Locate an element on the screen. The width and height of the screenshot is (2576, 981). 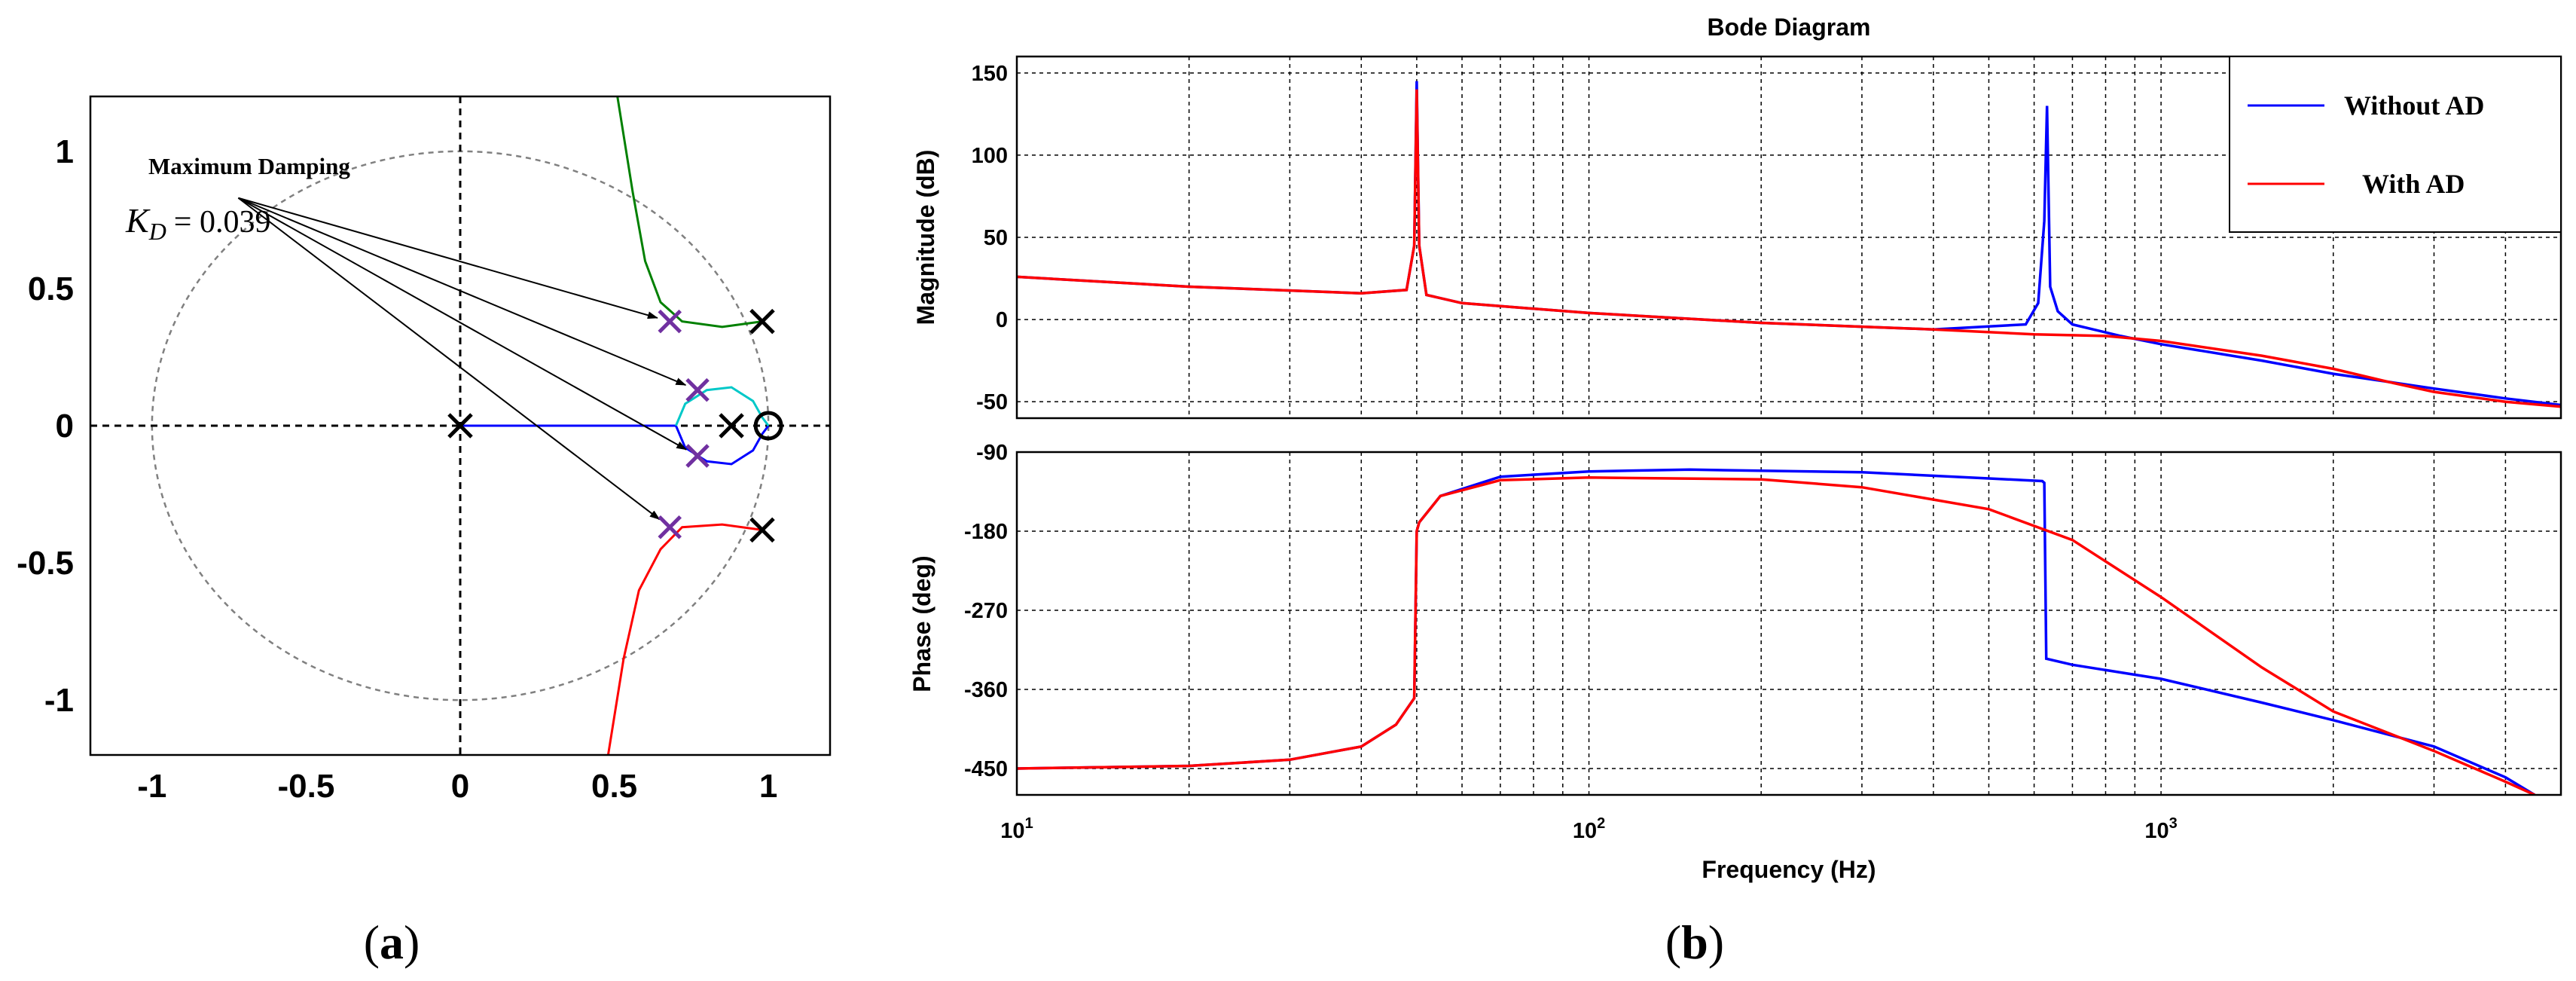
kd-value: = 0.039 is located at coordinates (223, 223).